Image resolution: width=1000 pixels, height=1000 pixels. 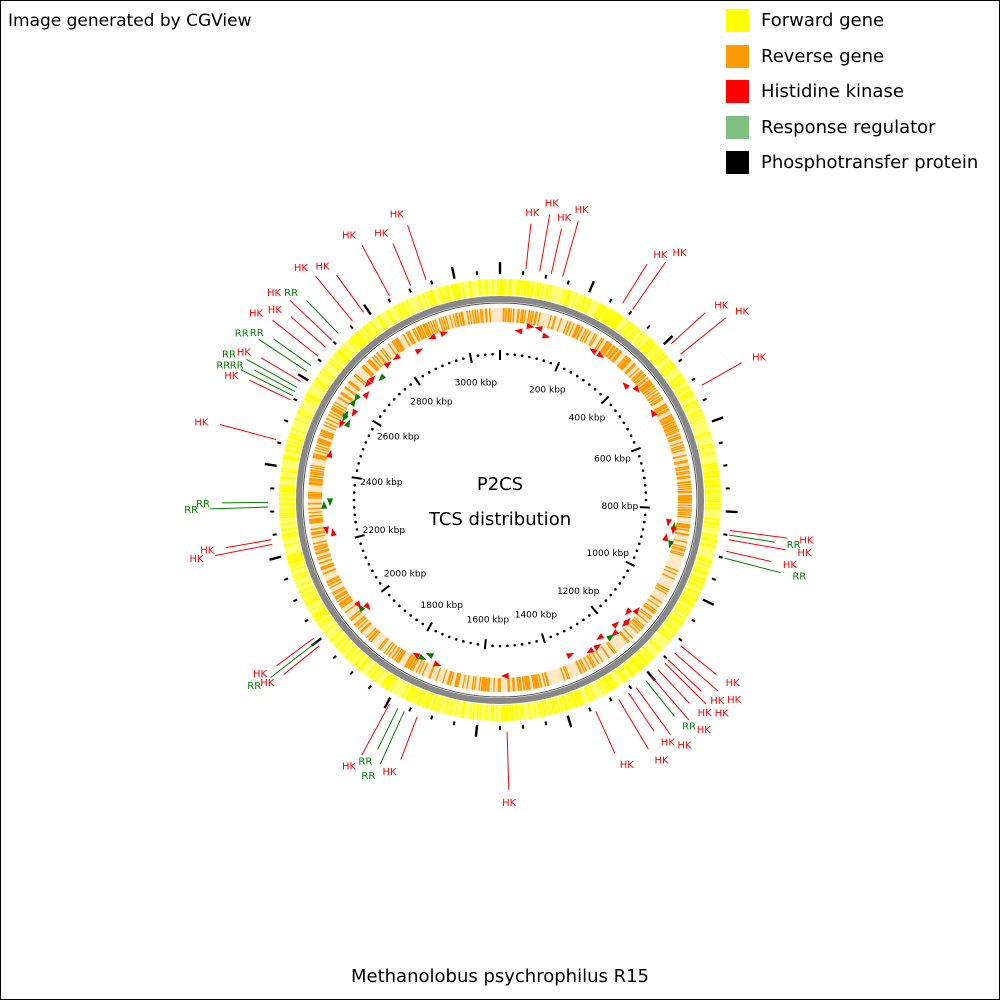 What do you see at coordinates (330, 502) in the screenshot?
I see `rr-arrow` at bounding box center [330, 502].